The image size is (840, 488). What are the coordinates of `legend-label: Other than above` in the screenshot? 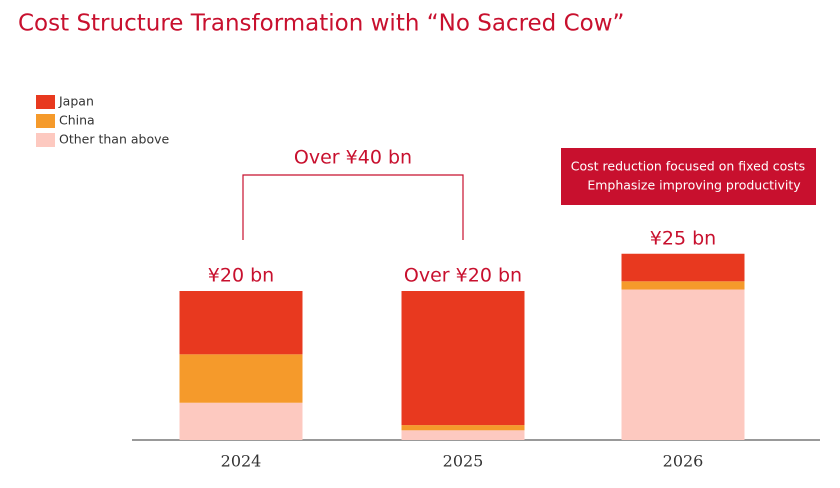 It's located at (114, 139).